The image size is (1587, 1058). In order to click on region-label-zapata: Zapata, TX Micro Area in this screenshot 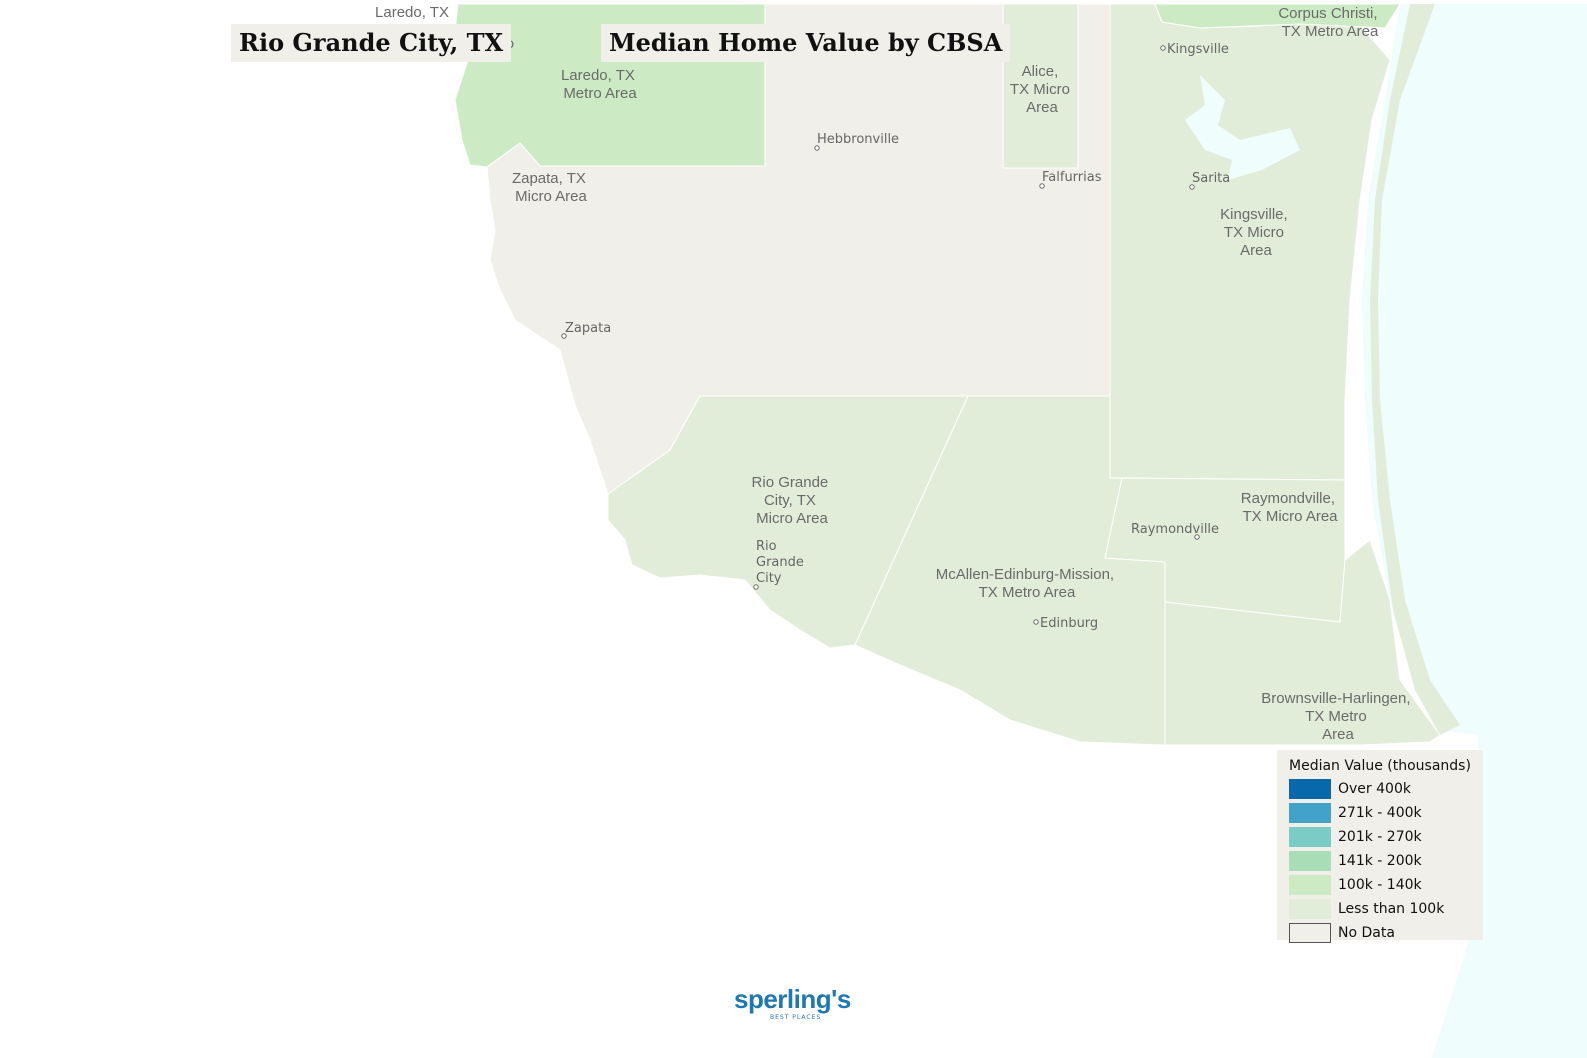, I will do `click(551, 187)`.